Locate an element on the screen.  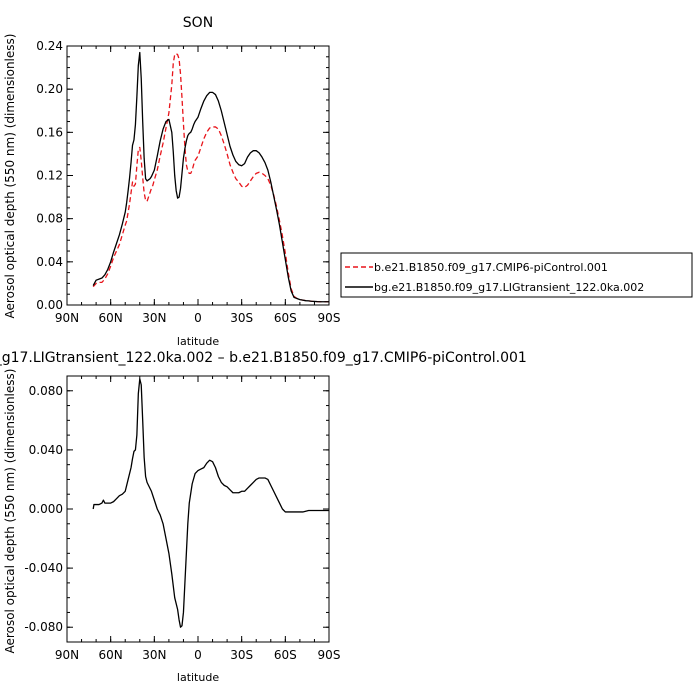
bottom-x-tick-label: 60S is located at coordinates (285, 655).